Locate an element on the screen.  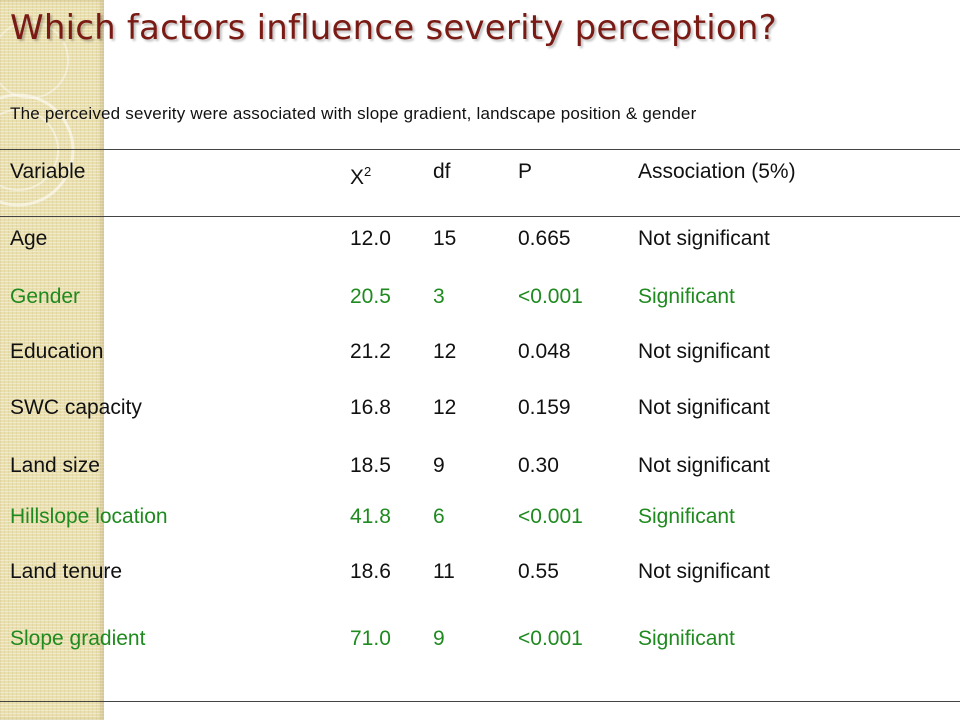
row-chi-square: 41.8 is located at coordinates (370, 516).